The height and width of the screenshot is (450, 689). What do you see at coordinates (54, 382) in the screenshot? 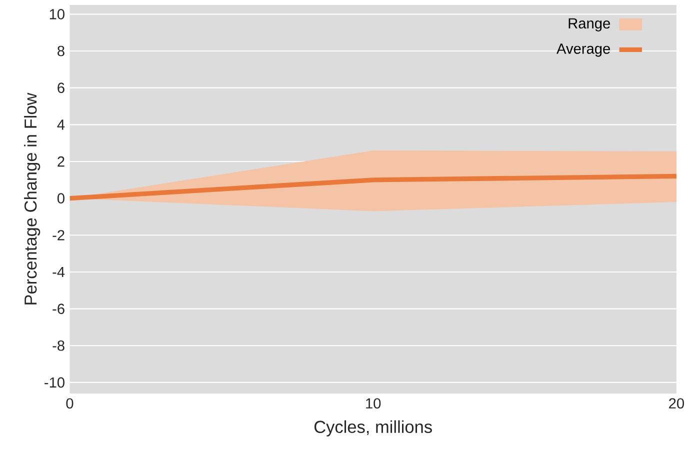
I see `y-tick-label: -10` at bounding box center [54, 382].